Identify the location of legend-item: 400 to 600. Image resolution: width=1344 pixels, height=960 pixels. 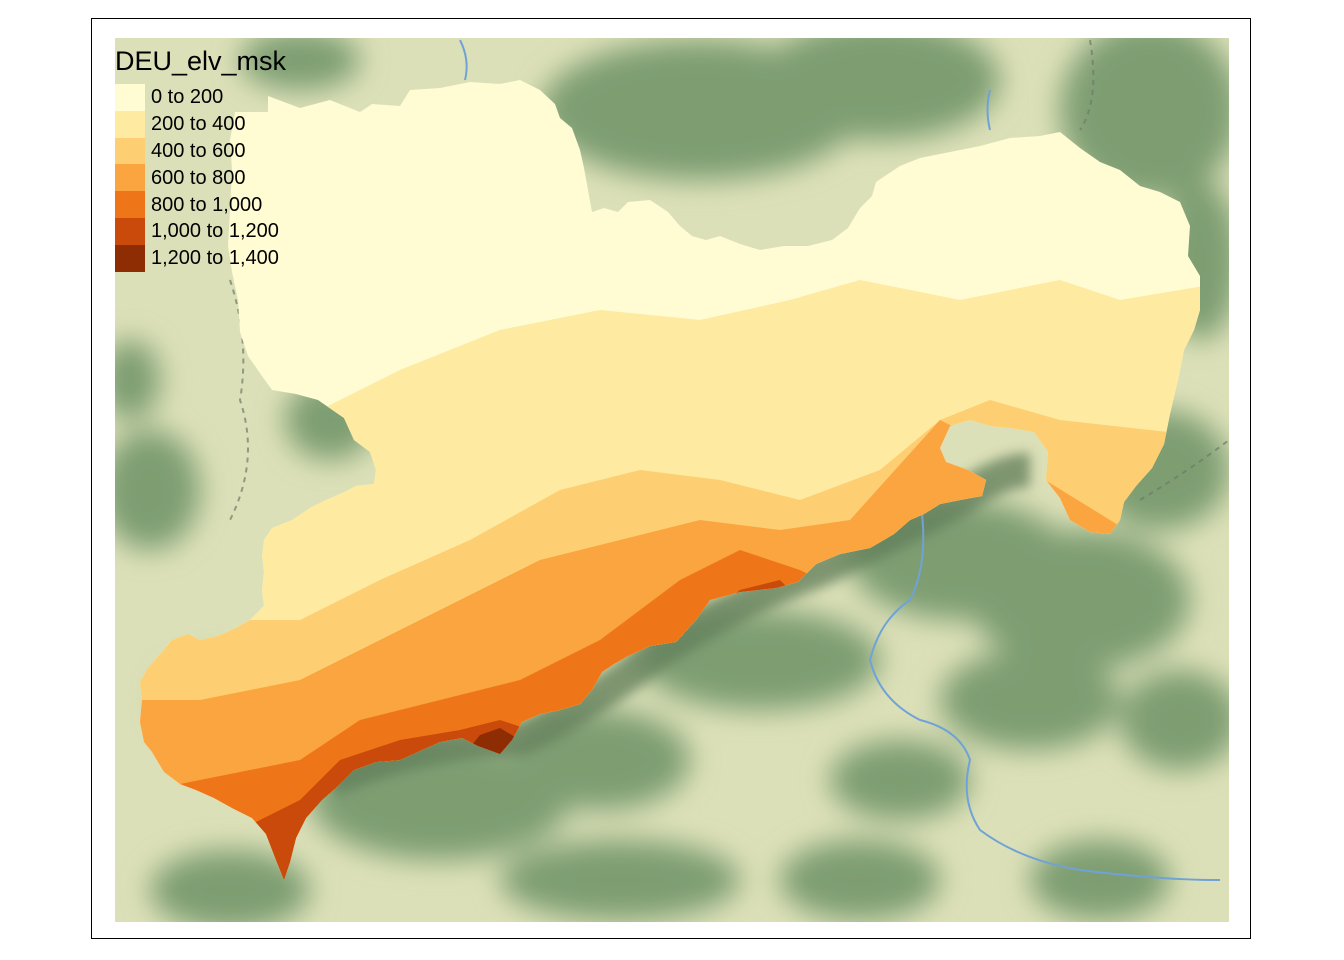
(200, 151).